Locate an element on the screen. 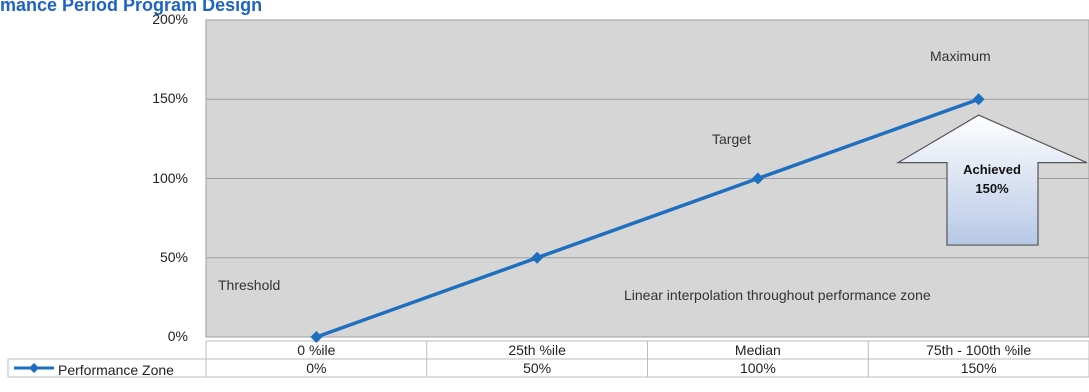 The height and width of the screenshot is (392, 1089). maximum-label: Maximum is located at coordinates (960, 56).